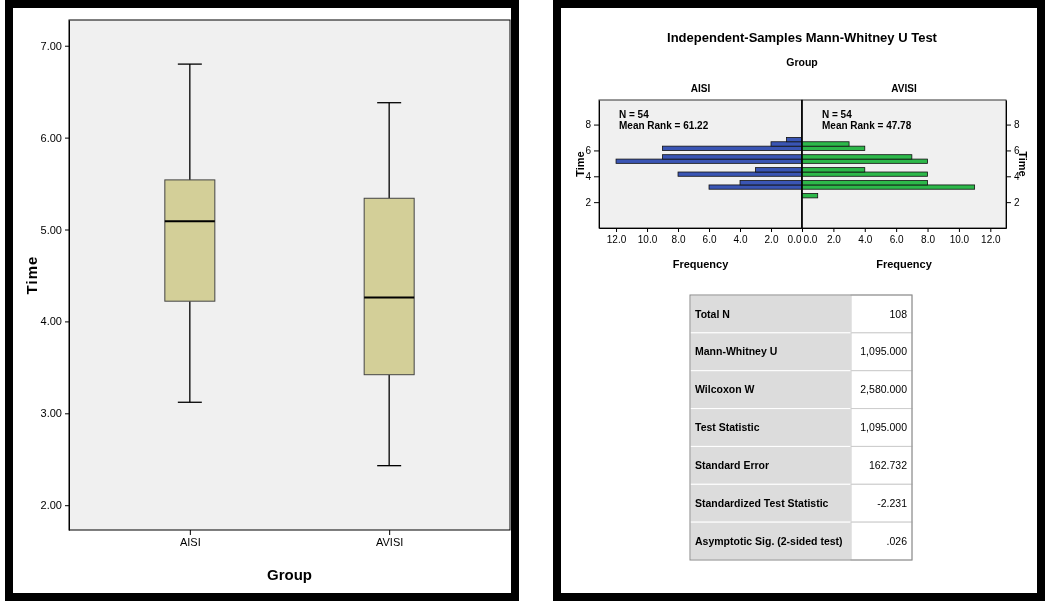 This screenshot has width=1046, height=602. I want to click on text: 108, so click(898, 313).